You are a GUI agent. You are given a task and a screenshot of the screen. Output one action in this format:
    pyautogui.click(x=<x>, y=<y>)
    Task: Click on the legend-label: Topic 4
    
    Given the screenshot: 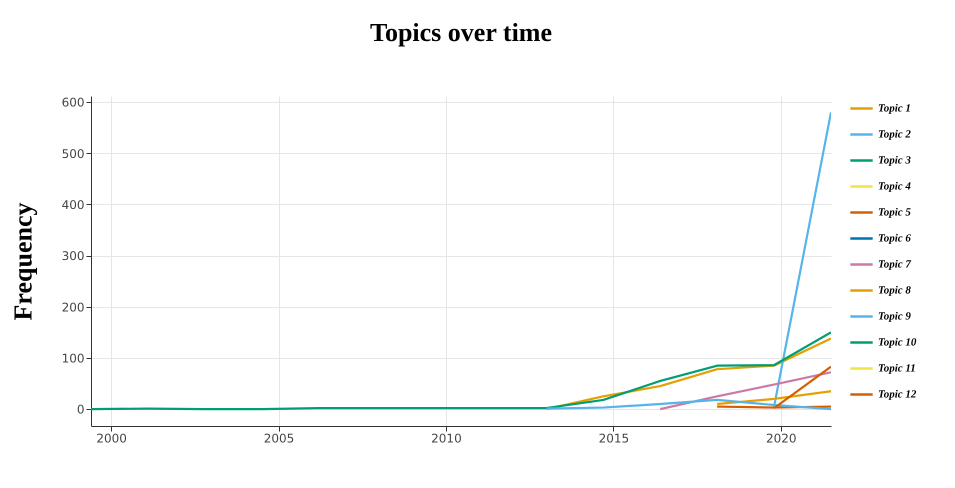 What is the action you would take?
    pyautogui.click(x=895, y=186)
    